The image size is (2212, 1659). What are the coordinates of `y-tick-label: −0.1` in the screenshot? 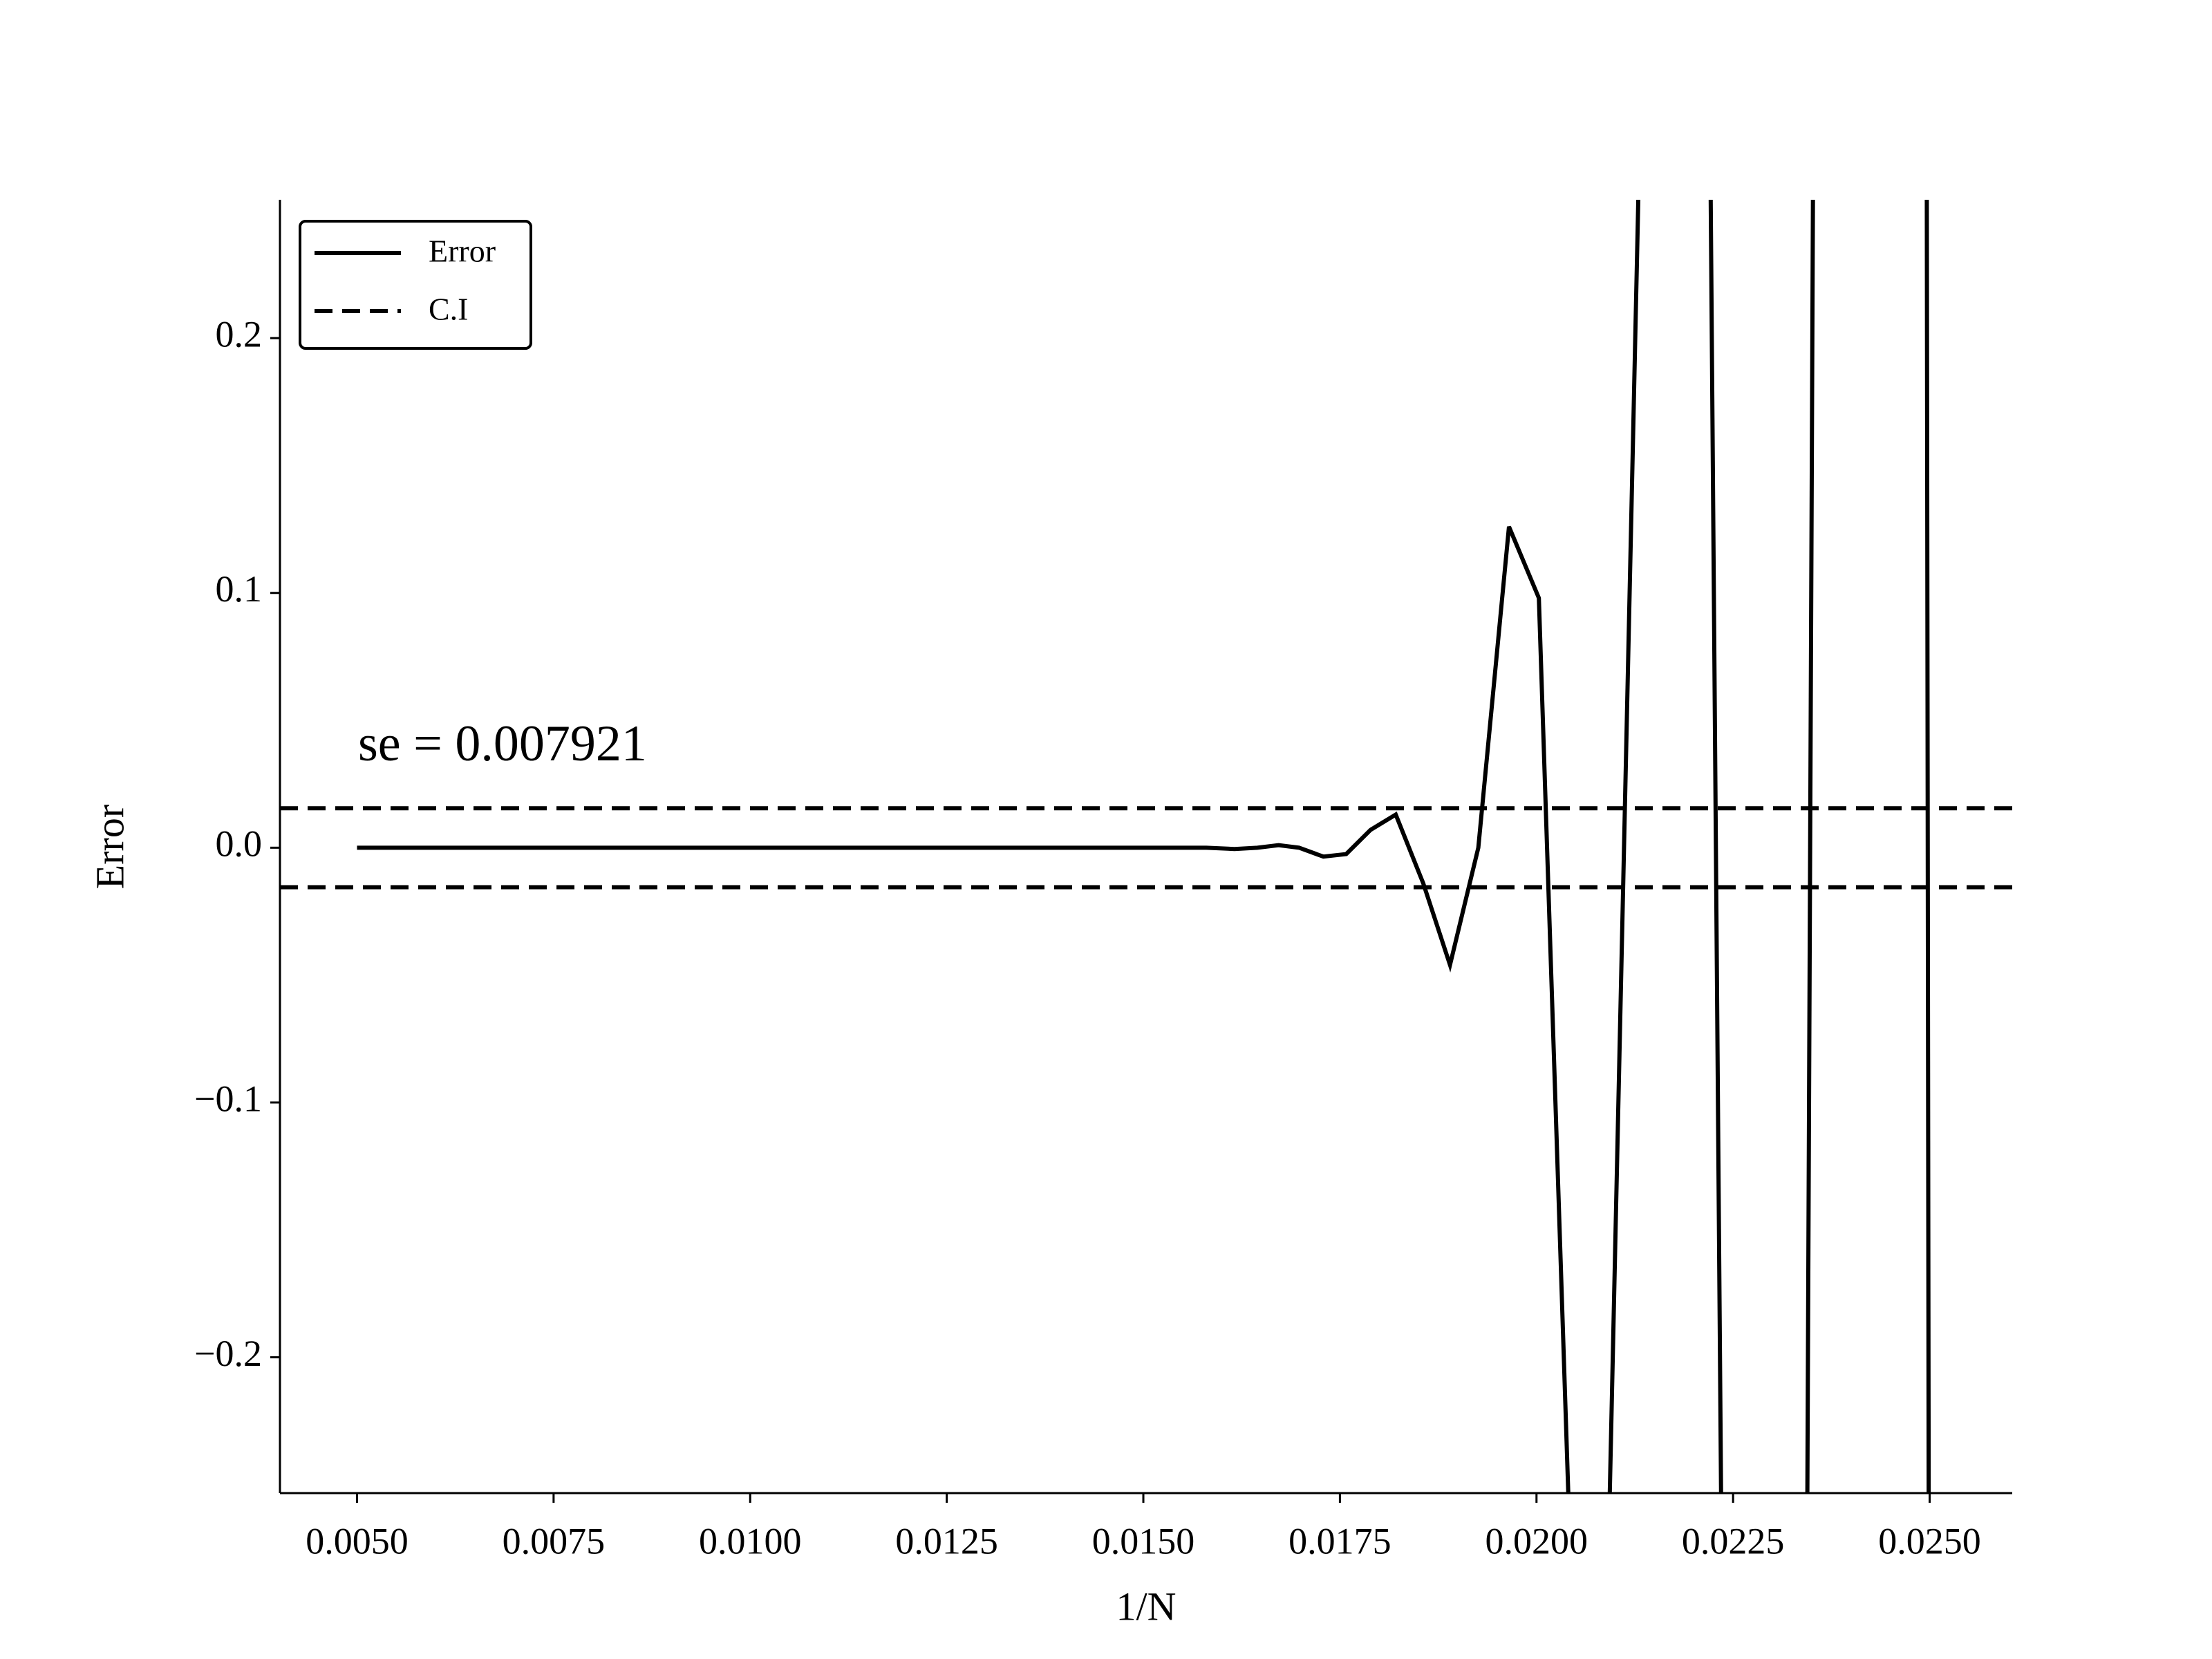 It's located at (228, 1098).